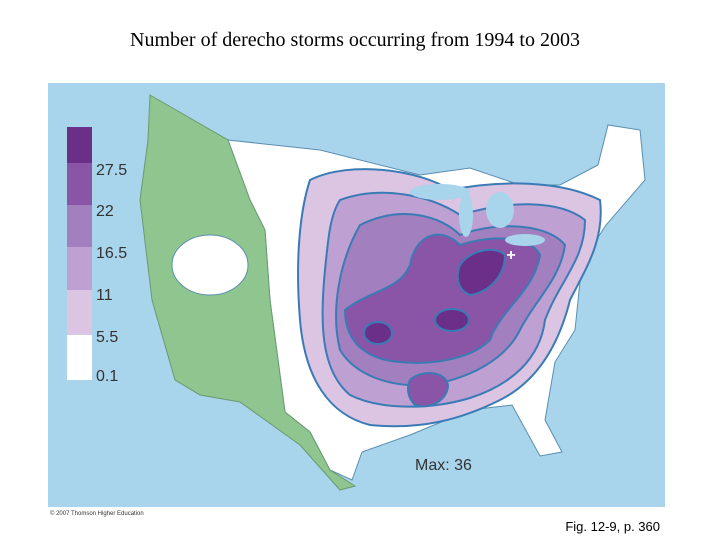 Image resolution: width=720 pixels, height=540 pixels. Describe the element at coordinates (105, 211) in the screenshot. I see `legend-label: 22` at that location.